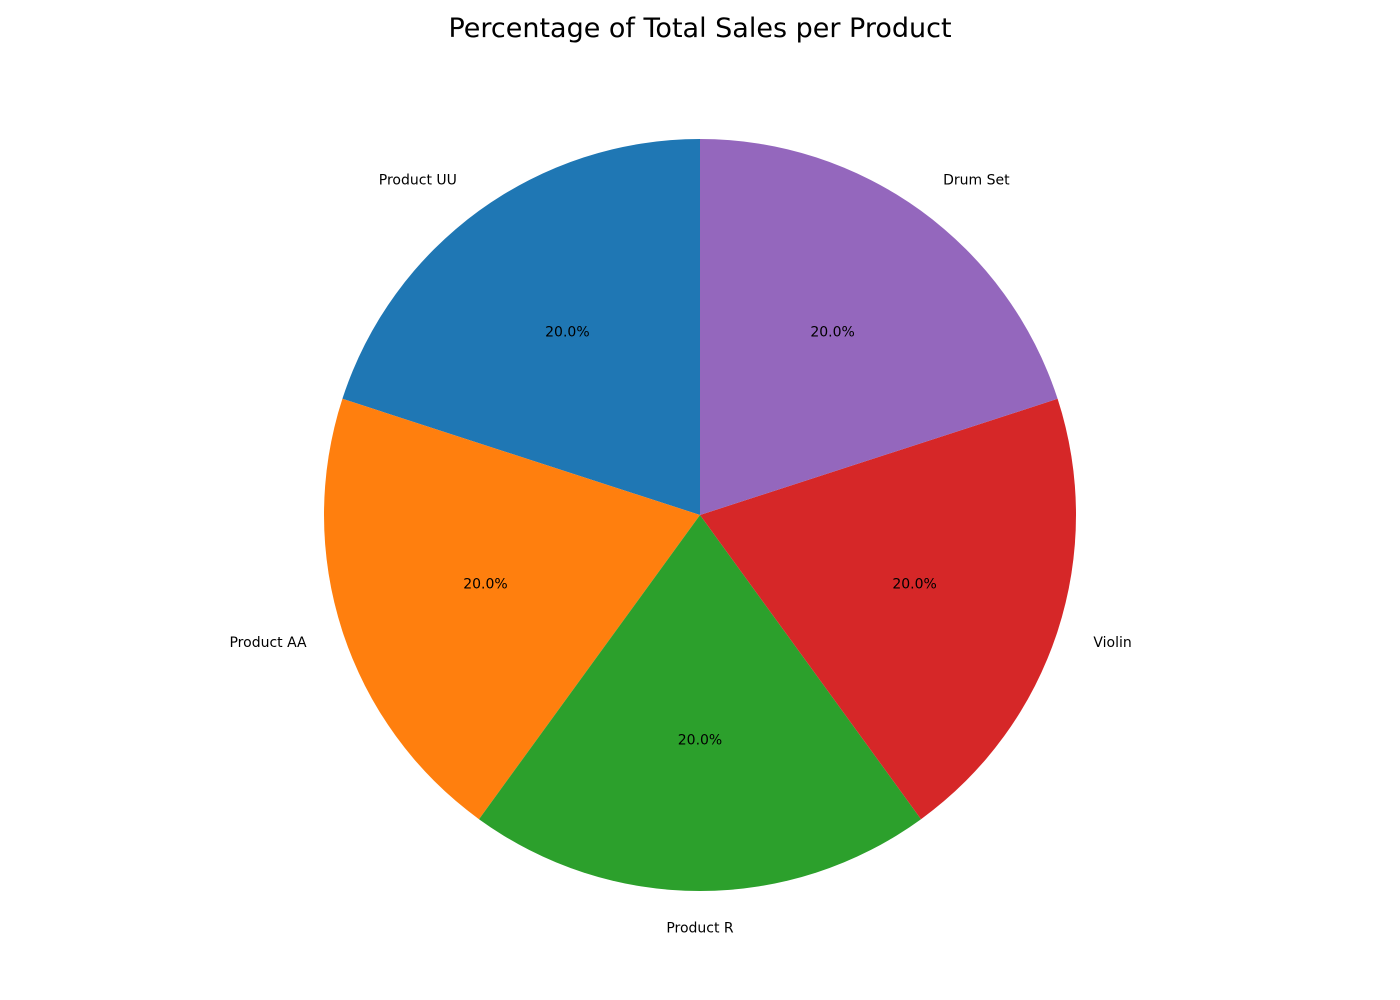 Image resolution: width=1400 pixels, height=1000 pixels. Describe the element at coordinates (914, 585) in the screenshot. I see `slice-percent-3: 20.0%` at that location.